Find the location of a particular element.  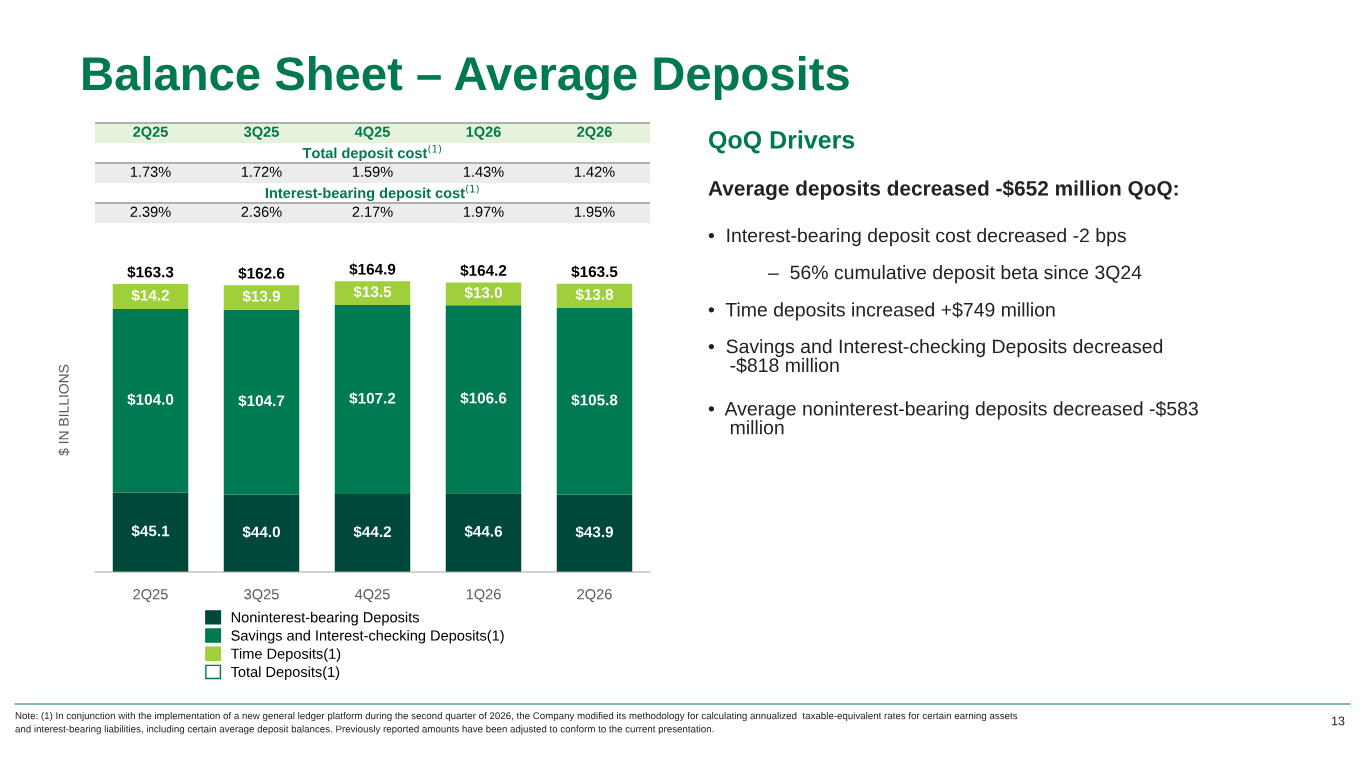

data-label: $44.2 is located at coordinates (372, 532).